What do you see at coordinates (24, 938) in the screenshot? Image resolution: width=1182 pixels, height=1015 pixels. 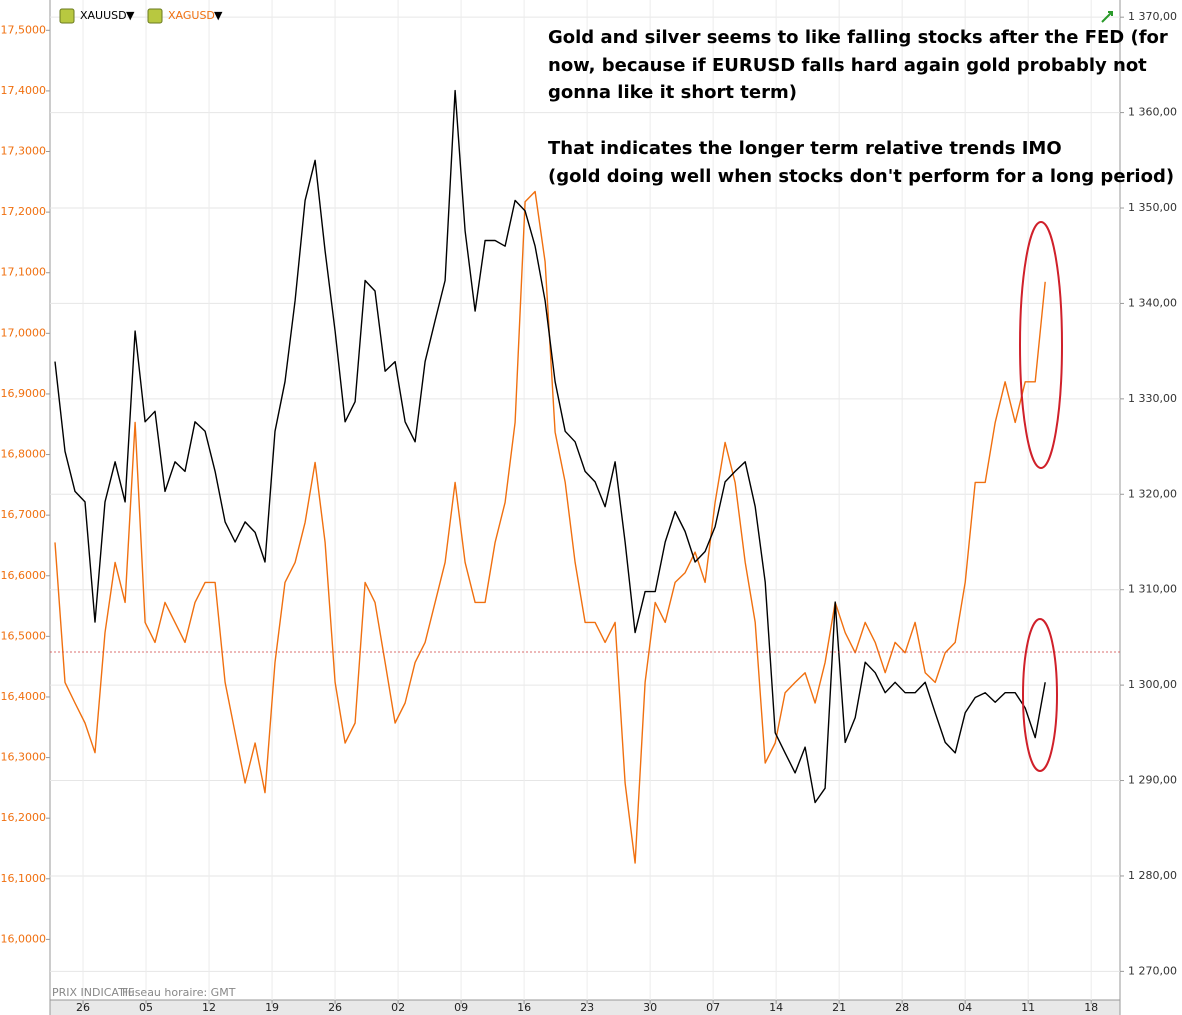 I see `y-tick-label: 16,0000` at bounding box center [24, 938].